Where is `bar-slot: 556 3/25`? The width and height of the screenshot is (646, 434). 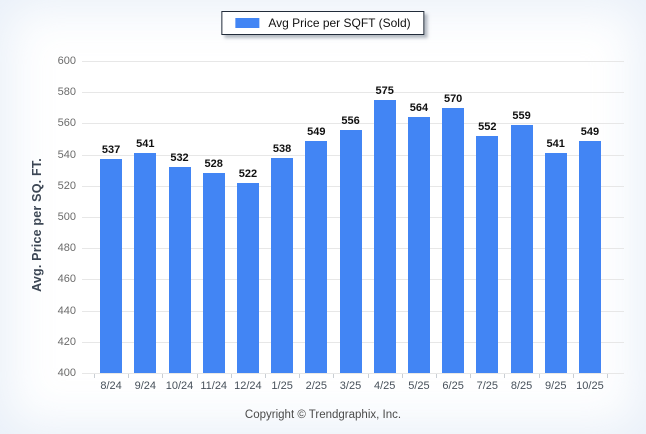 bar-slot: 556 3/25 is located at coordinates (350, 226).